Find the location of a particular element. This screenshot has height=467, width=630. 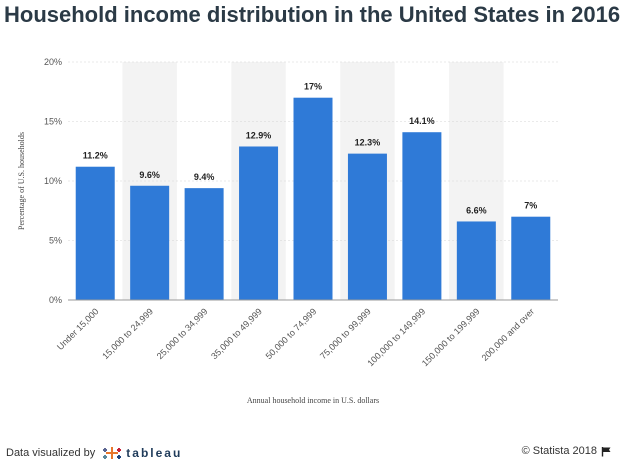

tableau-logo: tableau is located at coordinates (141, 453).